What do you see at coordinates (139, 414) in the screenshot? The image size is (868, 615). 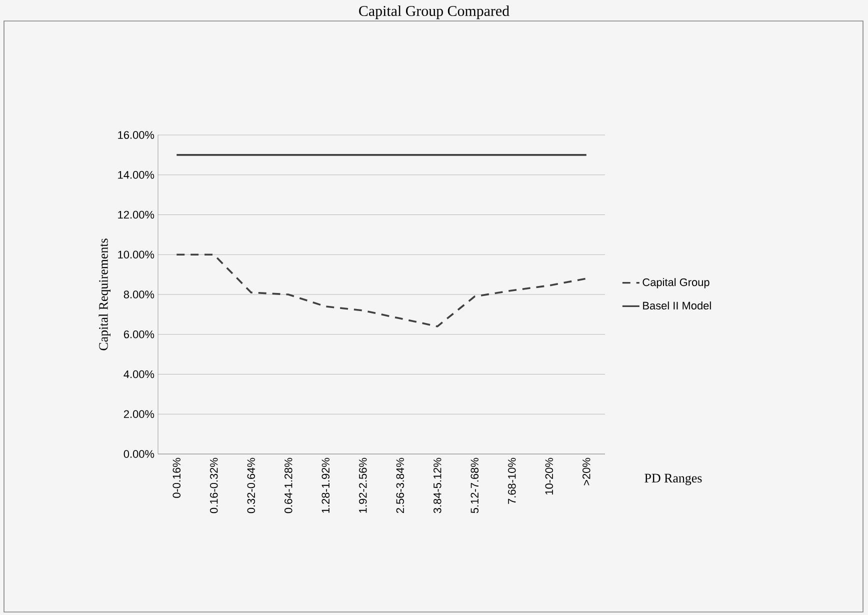 I see `y-tick-label: 2.00%` at bounding box center [139, 414].